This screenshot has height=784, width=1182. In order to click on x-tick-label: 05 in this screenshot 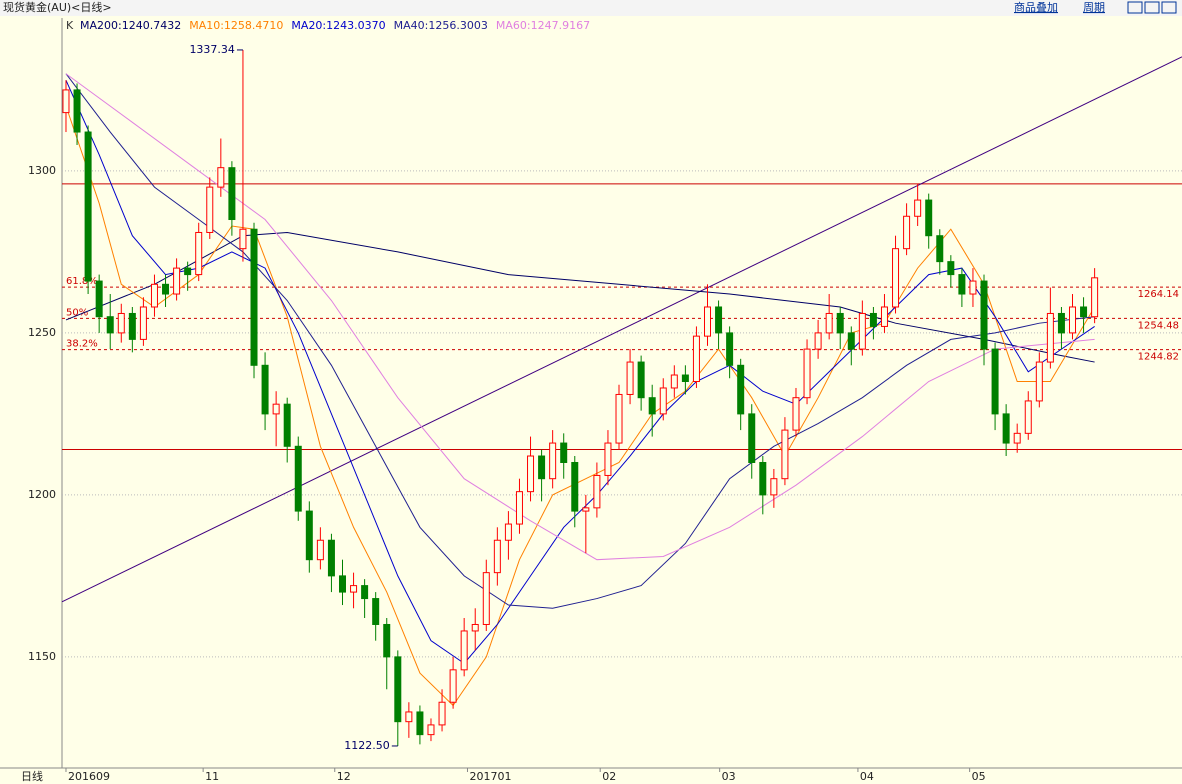, I will do `click(979, 776)`.